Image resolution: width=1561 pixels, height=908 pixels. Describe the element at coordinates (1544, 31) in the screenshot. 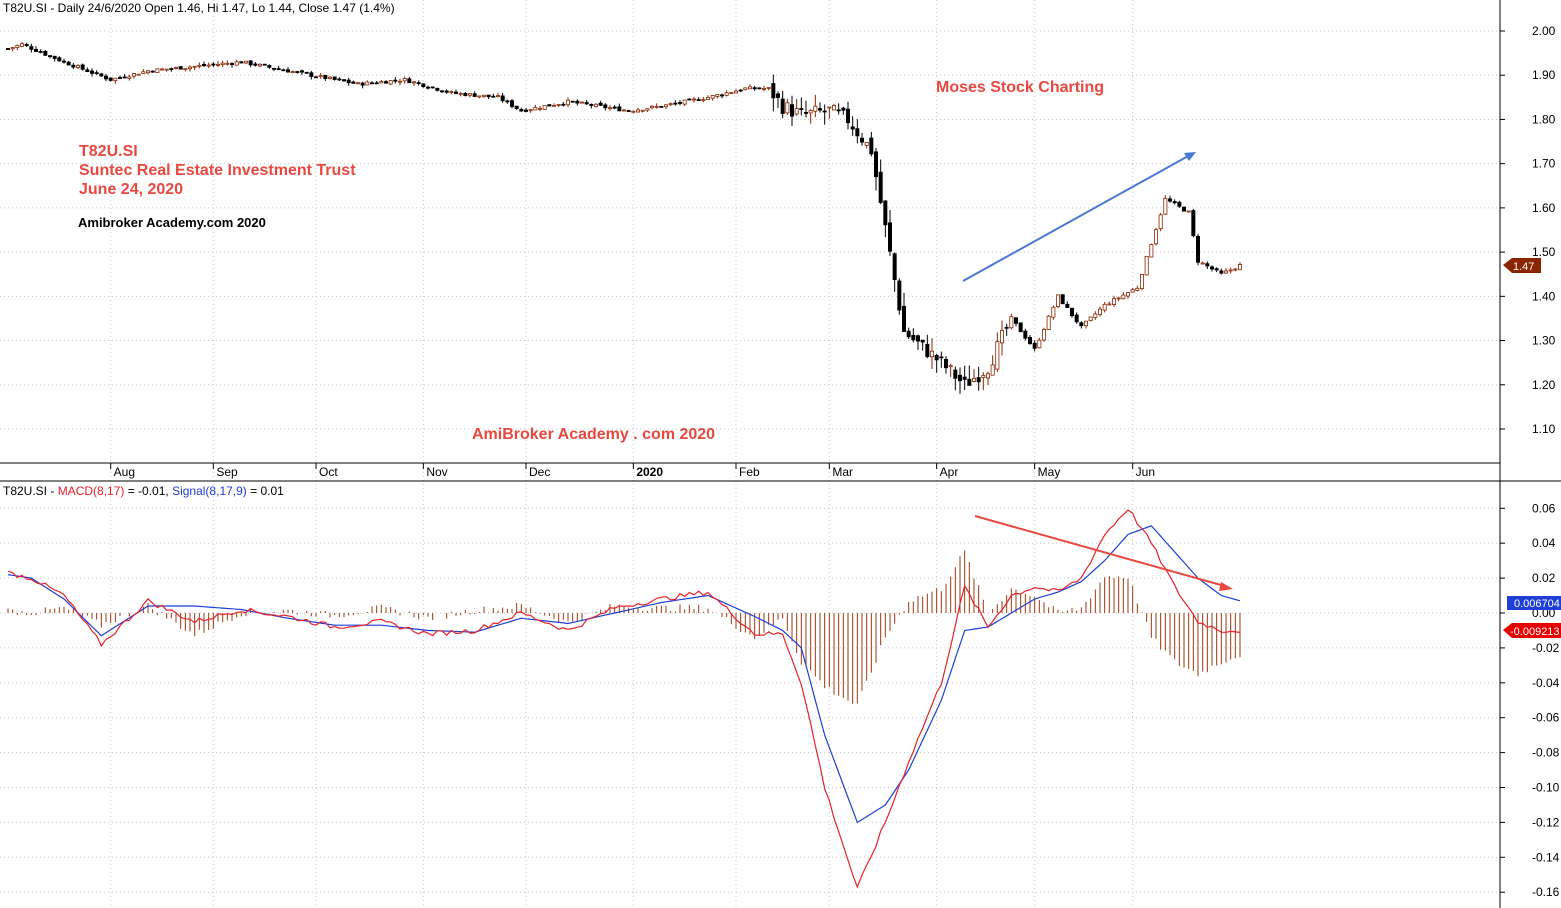

I see `price-tick-label: 2.00` at that location.